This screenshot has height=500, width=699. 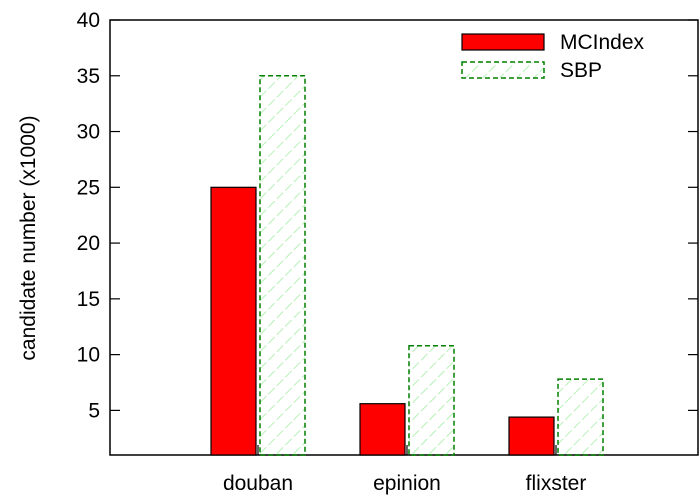 What do you see at coordinates (531, 436) in the screenshot?
I see `bar-mcindex-flixster` at bounding box center [531, 436].